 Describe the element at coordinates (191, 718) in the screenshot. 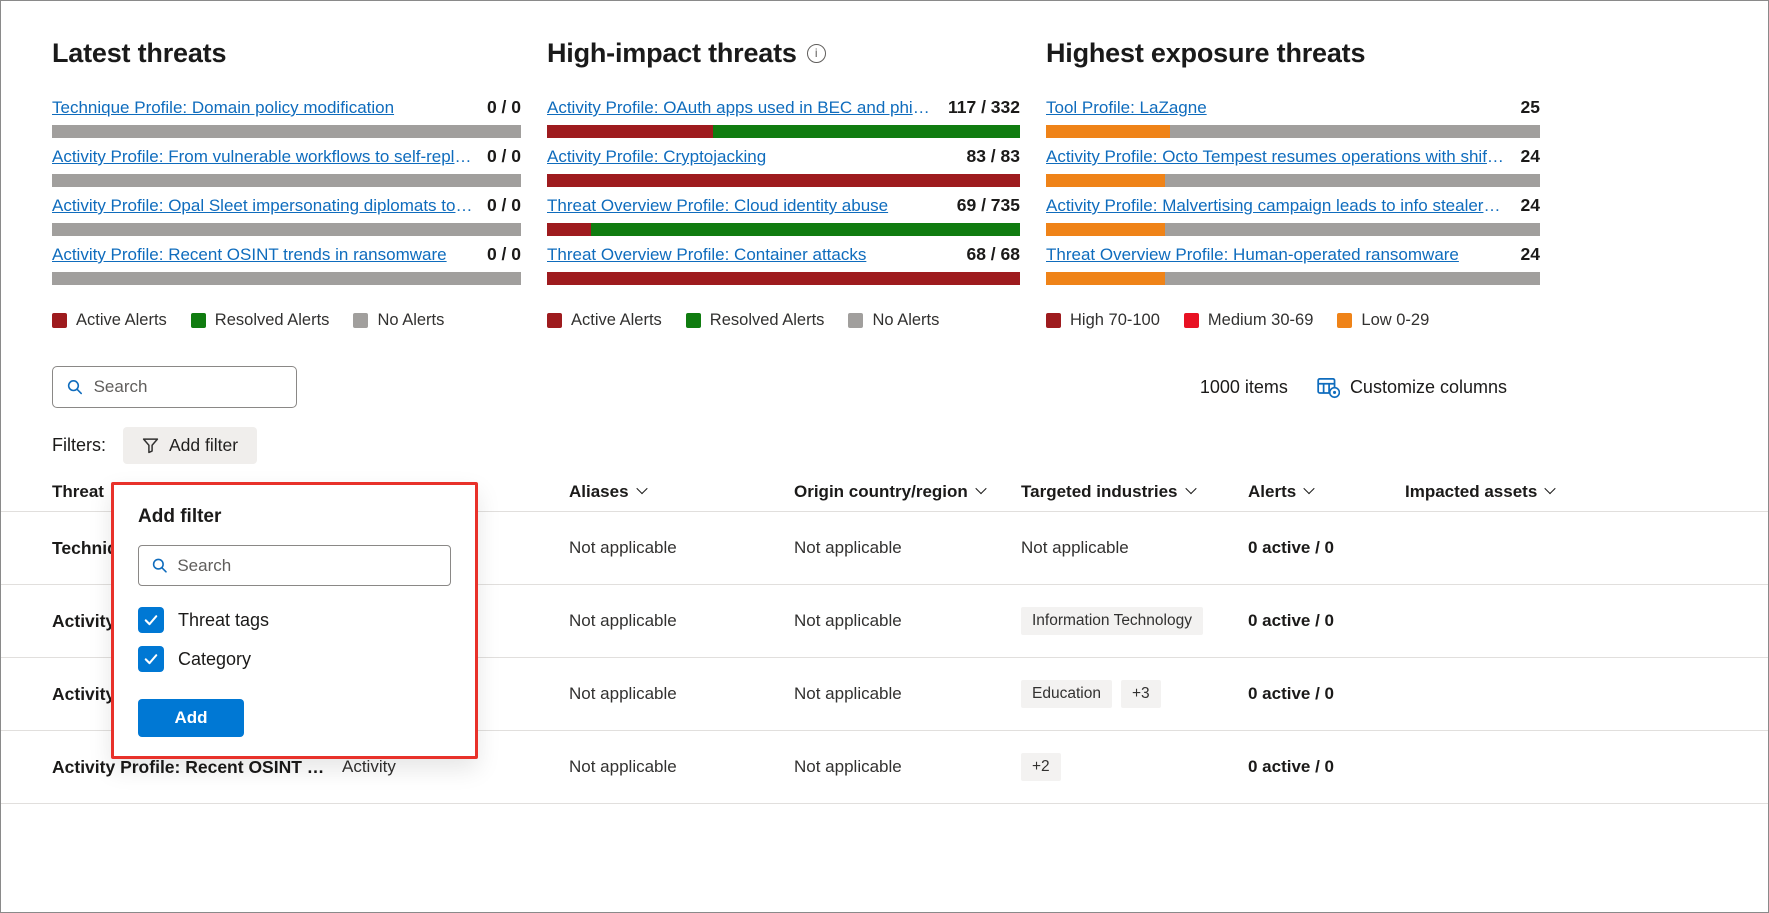

I see `add-button: Add` at that location.